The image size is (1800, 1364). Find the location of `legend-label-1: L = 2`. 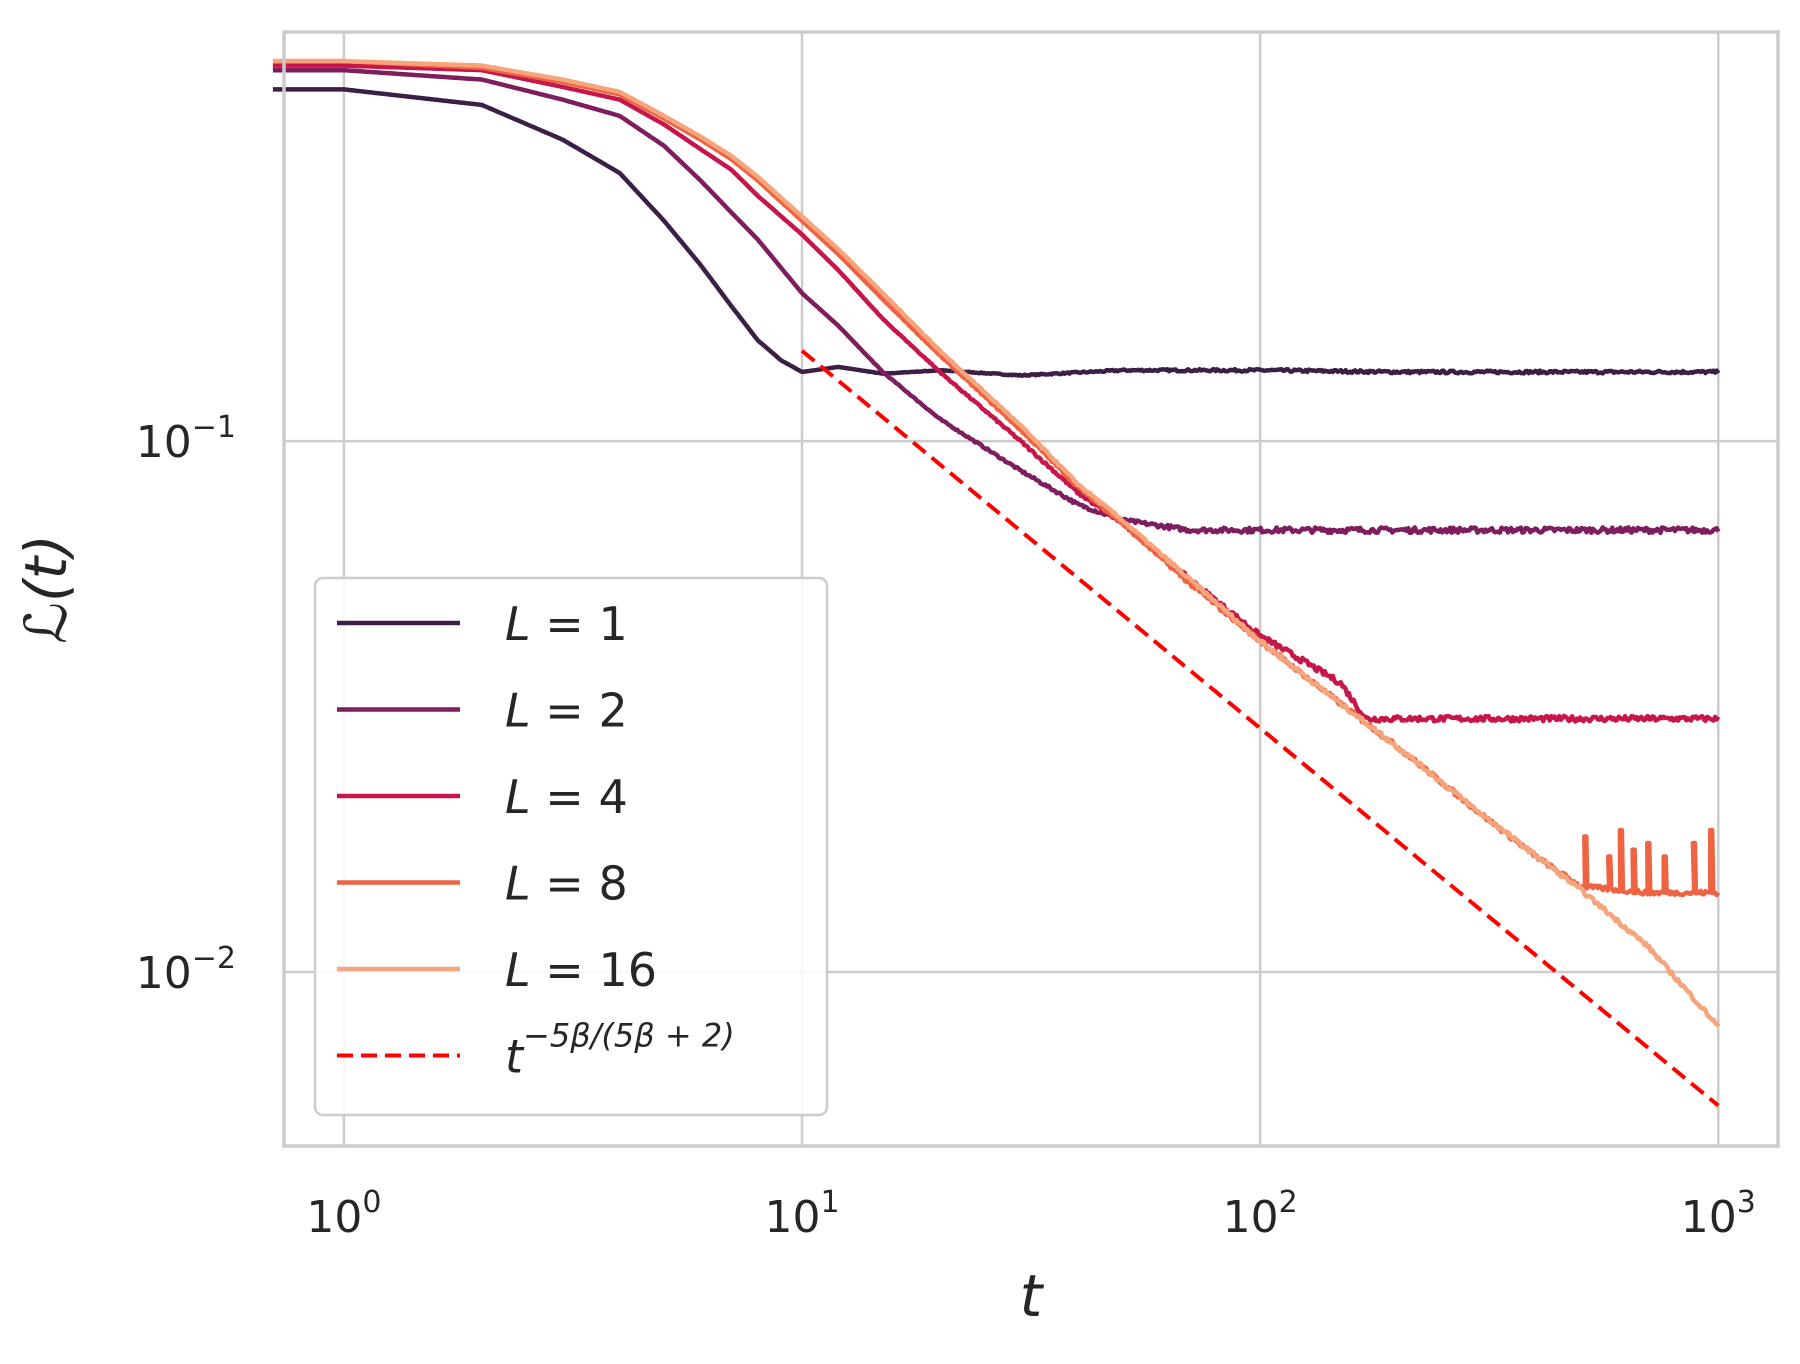

legend-label-1: L = 2 is located at coordinates (566, 711).